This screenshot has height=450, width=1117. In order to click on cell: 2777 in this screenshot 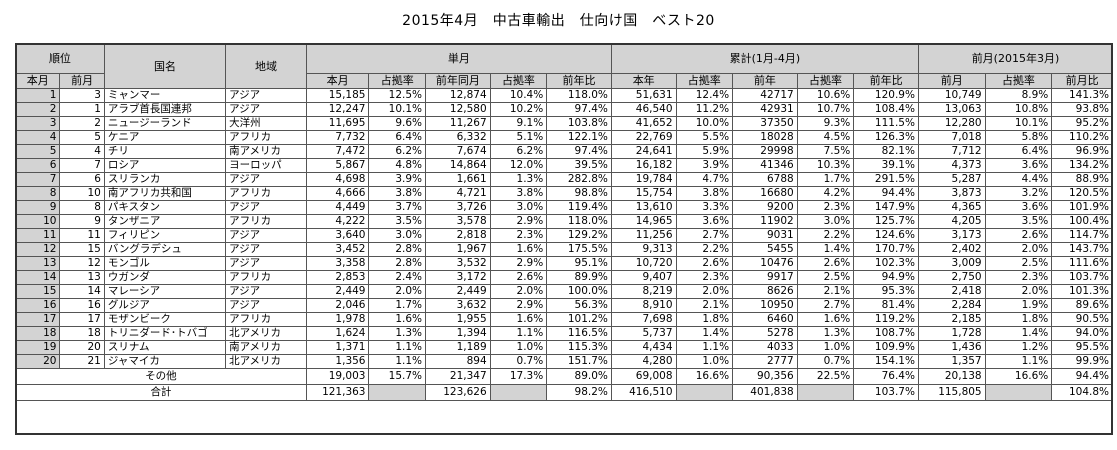, I will do `click(765, 361)`.